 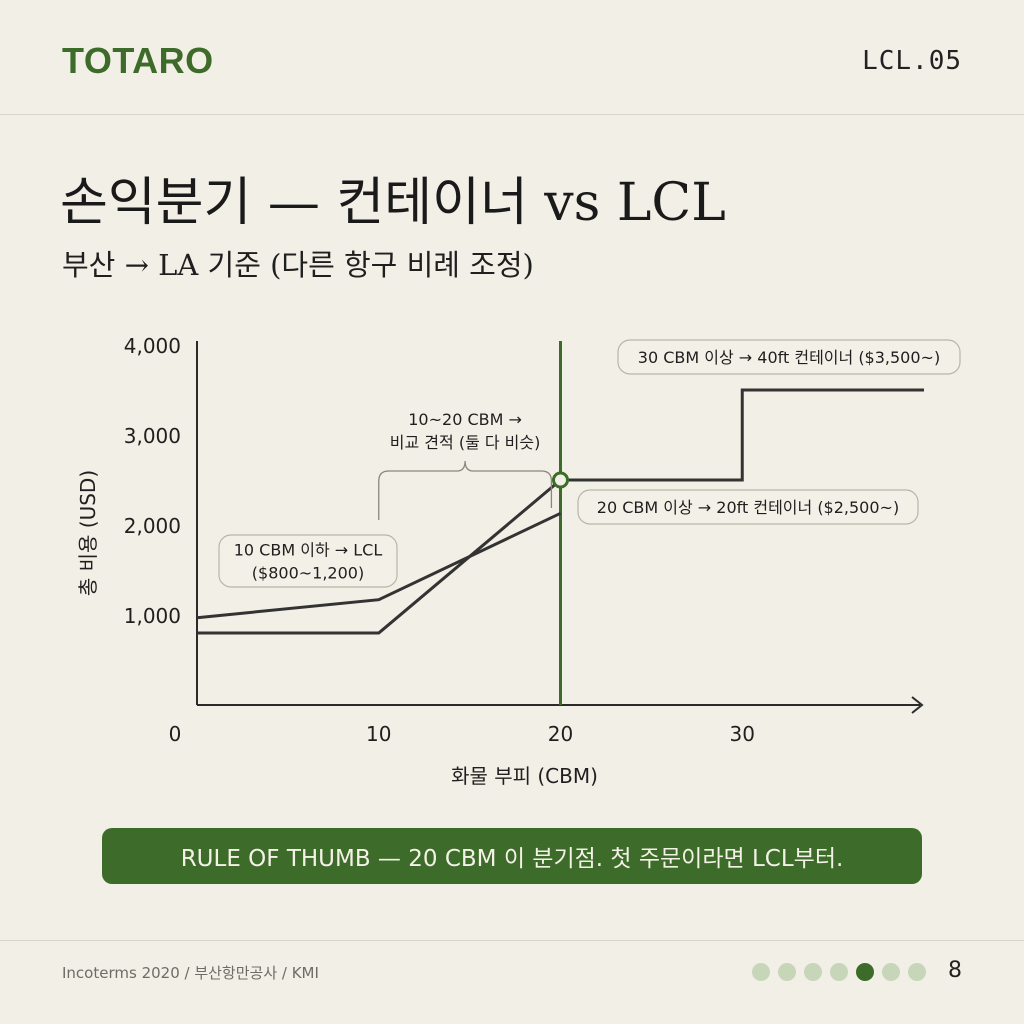 I want to click on header-divider, so click(x=512, y=114).